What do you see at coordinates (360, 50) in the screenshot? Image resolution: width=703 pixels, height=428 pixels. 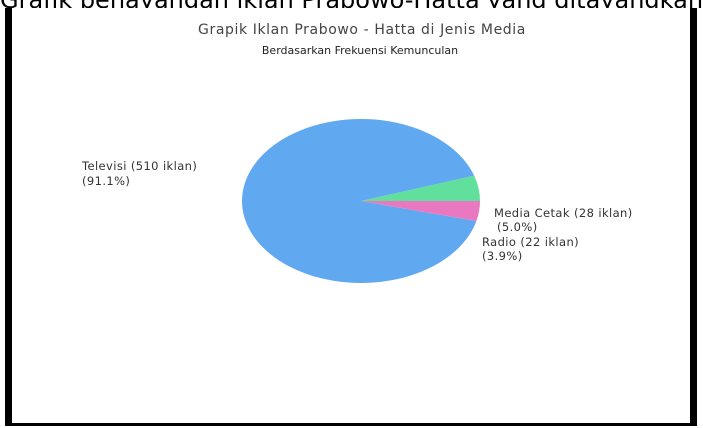 I see `chart-subtitle: Berdasarkan Frekuensi Kemunculan` at bounding box center [360, 50].